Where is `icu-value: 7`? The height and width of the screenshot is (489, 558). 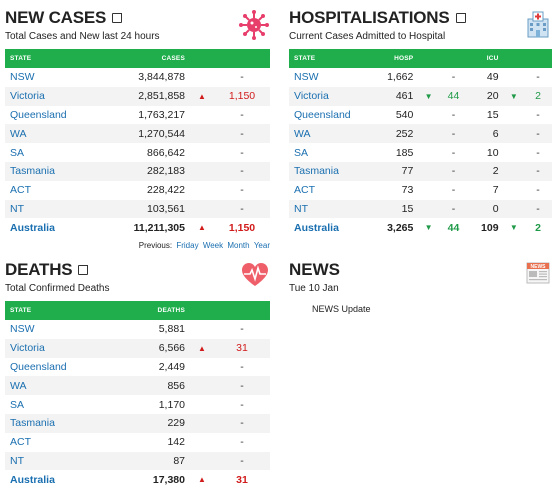 icu-value: 7 is located at coordinates (495, 190).